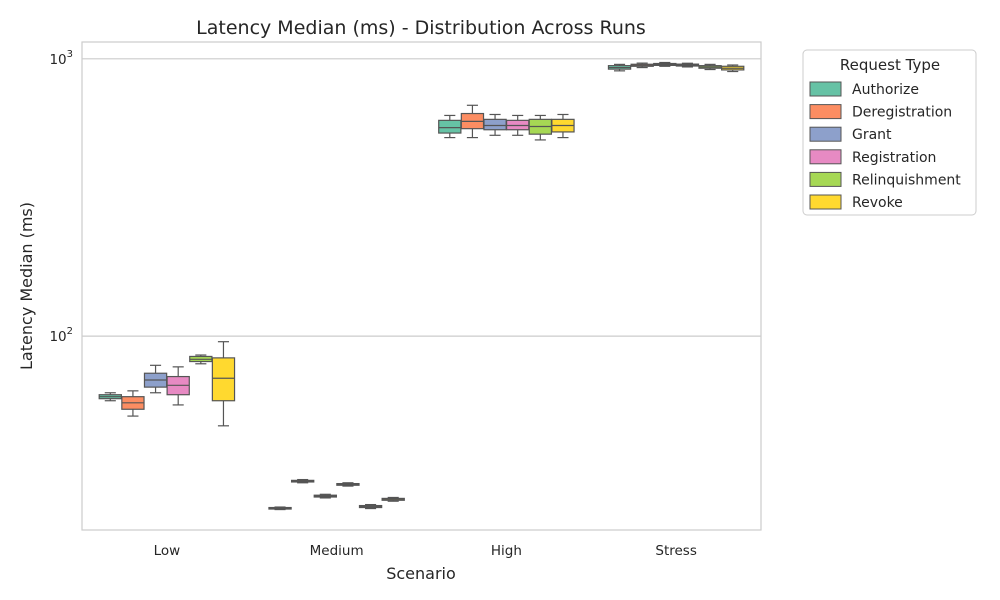 This screenshot has height=600, width=1000. I want to click on box-registration-high, so click(518, 125).